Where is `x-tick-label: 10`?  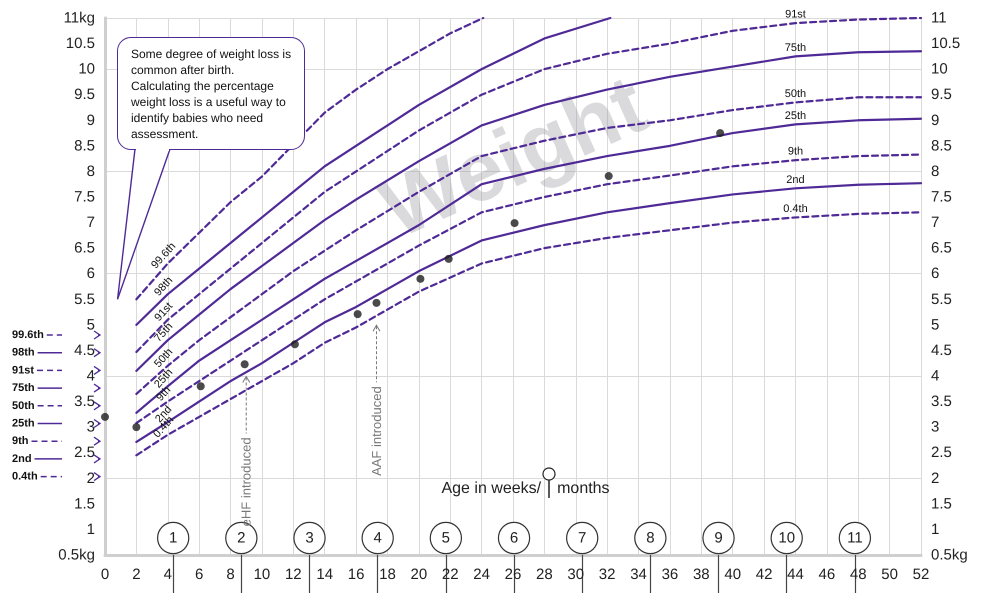
x-tick-label: 10 is located at coordinates (262, 574).